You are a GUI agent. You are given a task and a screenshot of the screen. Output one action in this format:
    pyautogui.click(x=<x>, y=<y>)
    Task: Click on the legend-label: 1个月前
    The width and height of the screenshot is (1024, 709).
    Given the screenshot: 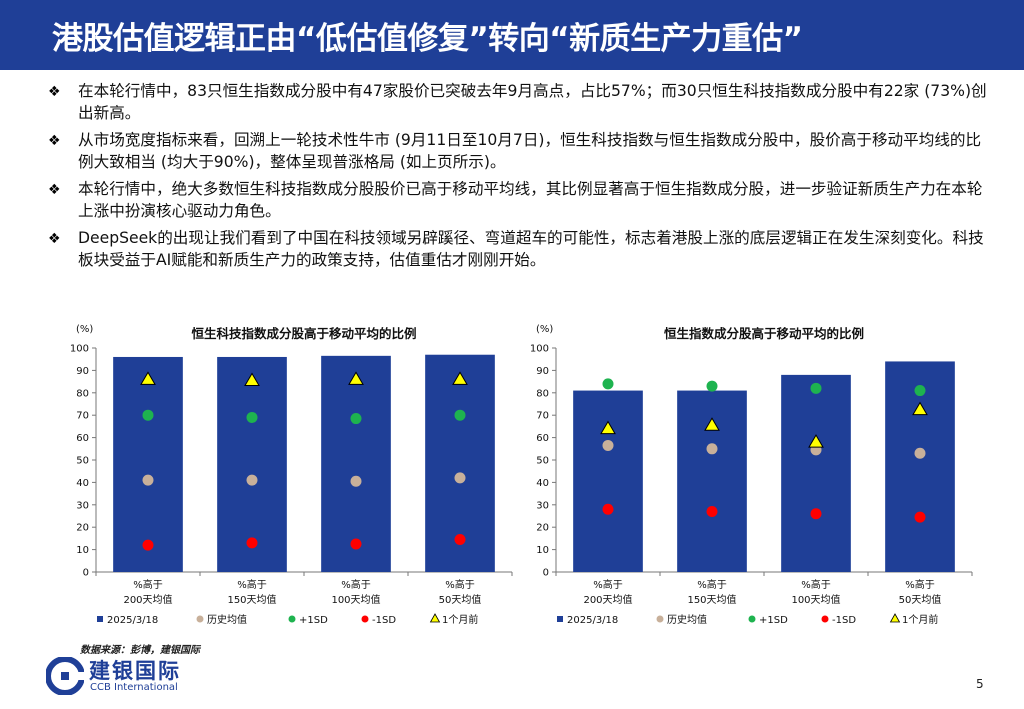 What is the action you would take?
    pyautogui.click(x=460, y=619)
    